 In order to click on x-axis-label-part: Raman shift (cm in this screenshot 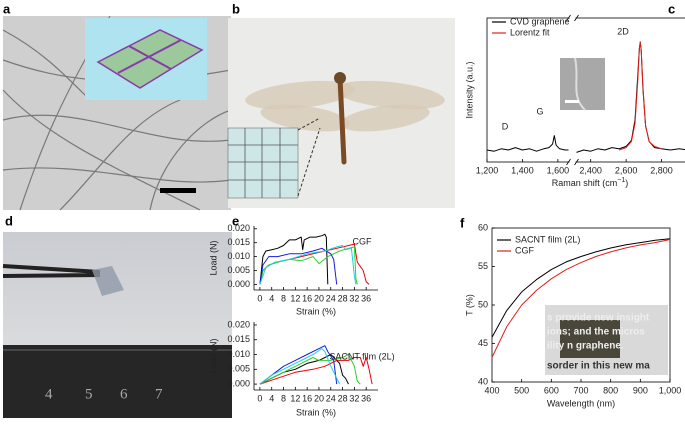, I will do `click(585, 183)`.